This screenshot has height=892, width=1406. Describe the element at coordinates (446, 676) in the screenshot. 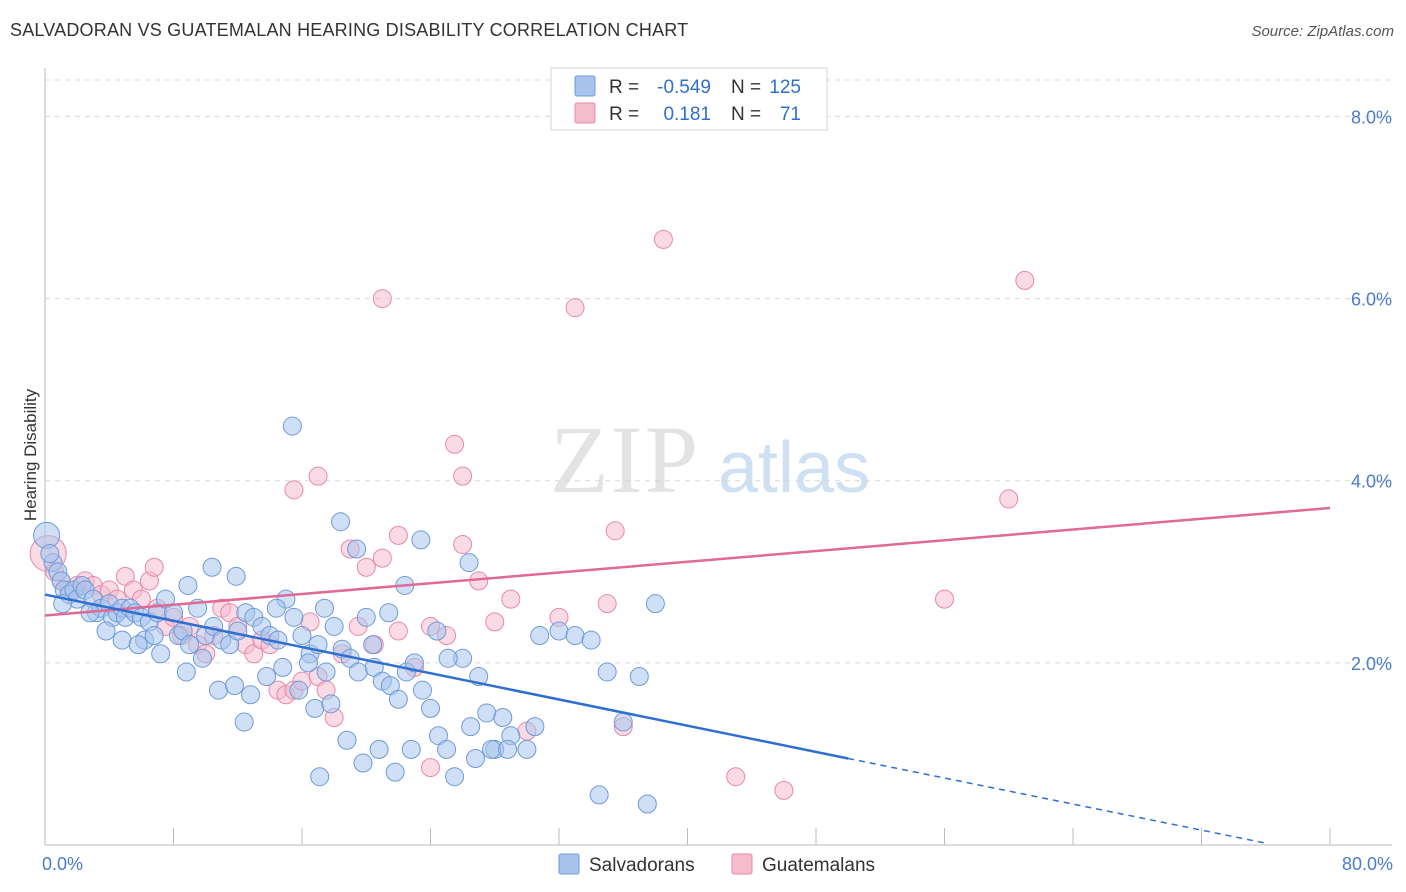

I see `salvadorans-trend-line` at that location.